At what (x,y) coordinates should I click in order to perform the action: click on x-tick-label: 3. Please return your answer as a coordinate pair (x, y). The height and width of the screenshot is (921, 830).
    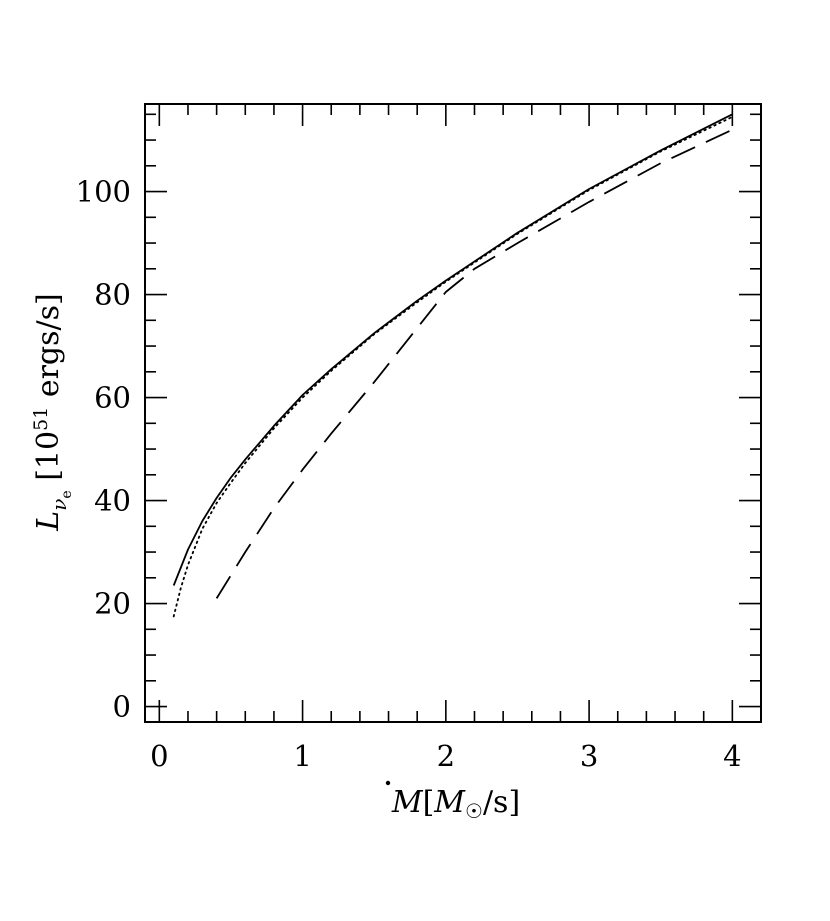
    Looking at the image, I should click on (589, 756).